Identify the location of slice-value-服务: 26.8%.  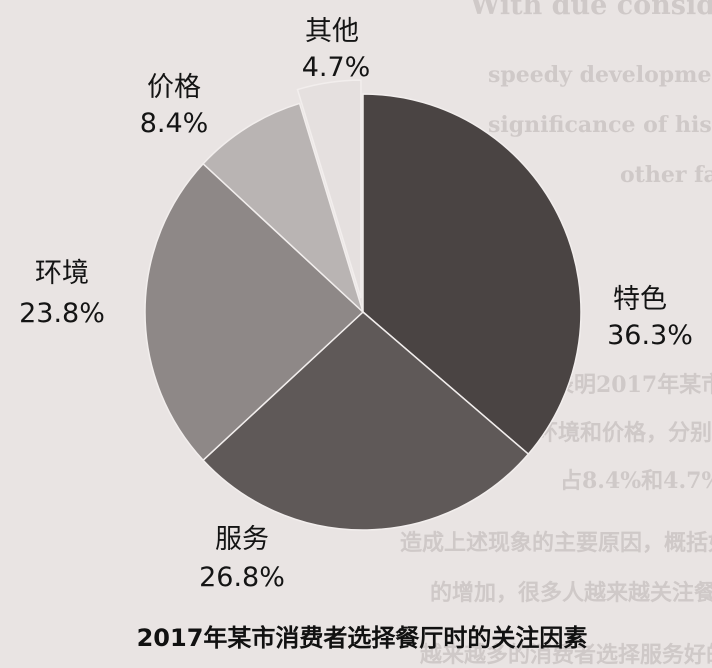
(242, 577).